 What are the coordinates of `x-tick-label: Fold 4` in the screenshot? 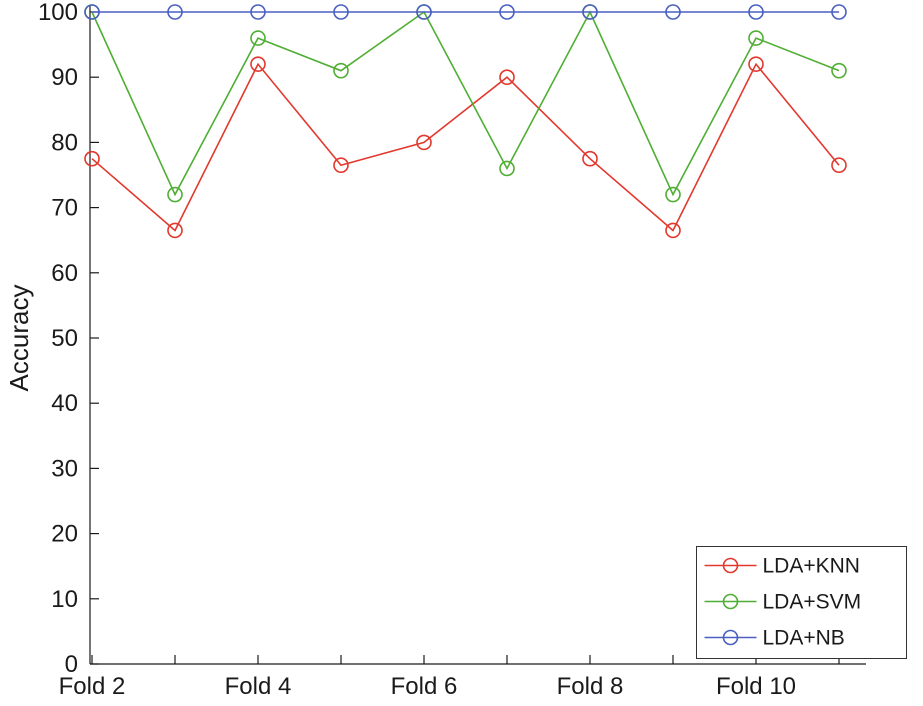 It's located at (258, 686).